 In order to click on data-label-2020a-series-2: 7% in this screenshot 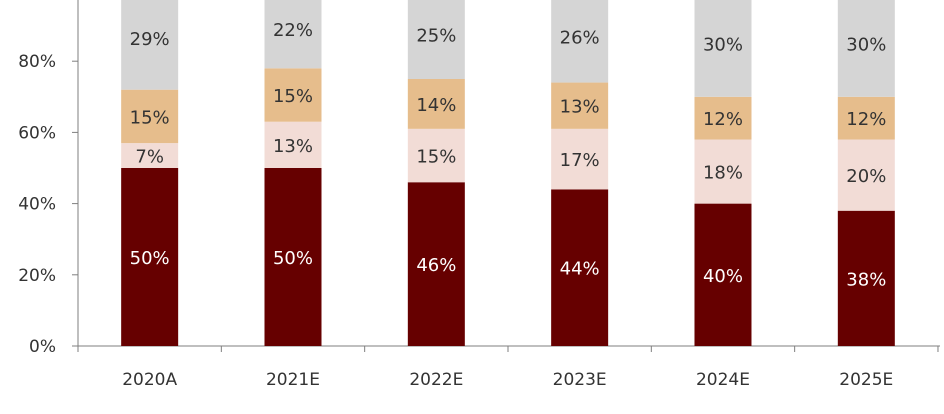, I will do `click(149, 157)`.